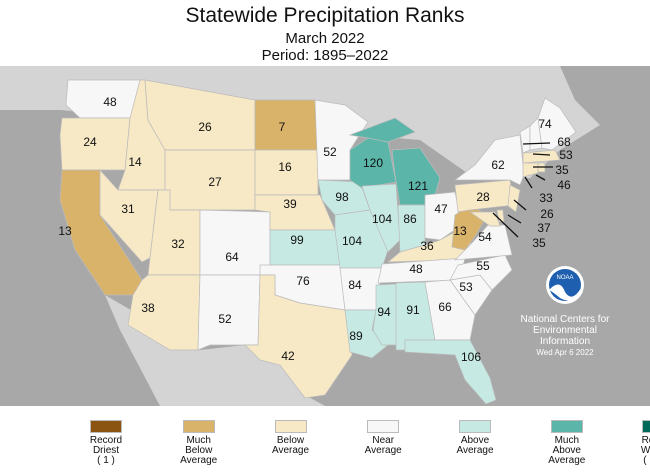 The height and width of the screenshot is (475, 650). I want to click on rank-label-de: 37, so click(544, 228).